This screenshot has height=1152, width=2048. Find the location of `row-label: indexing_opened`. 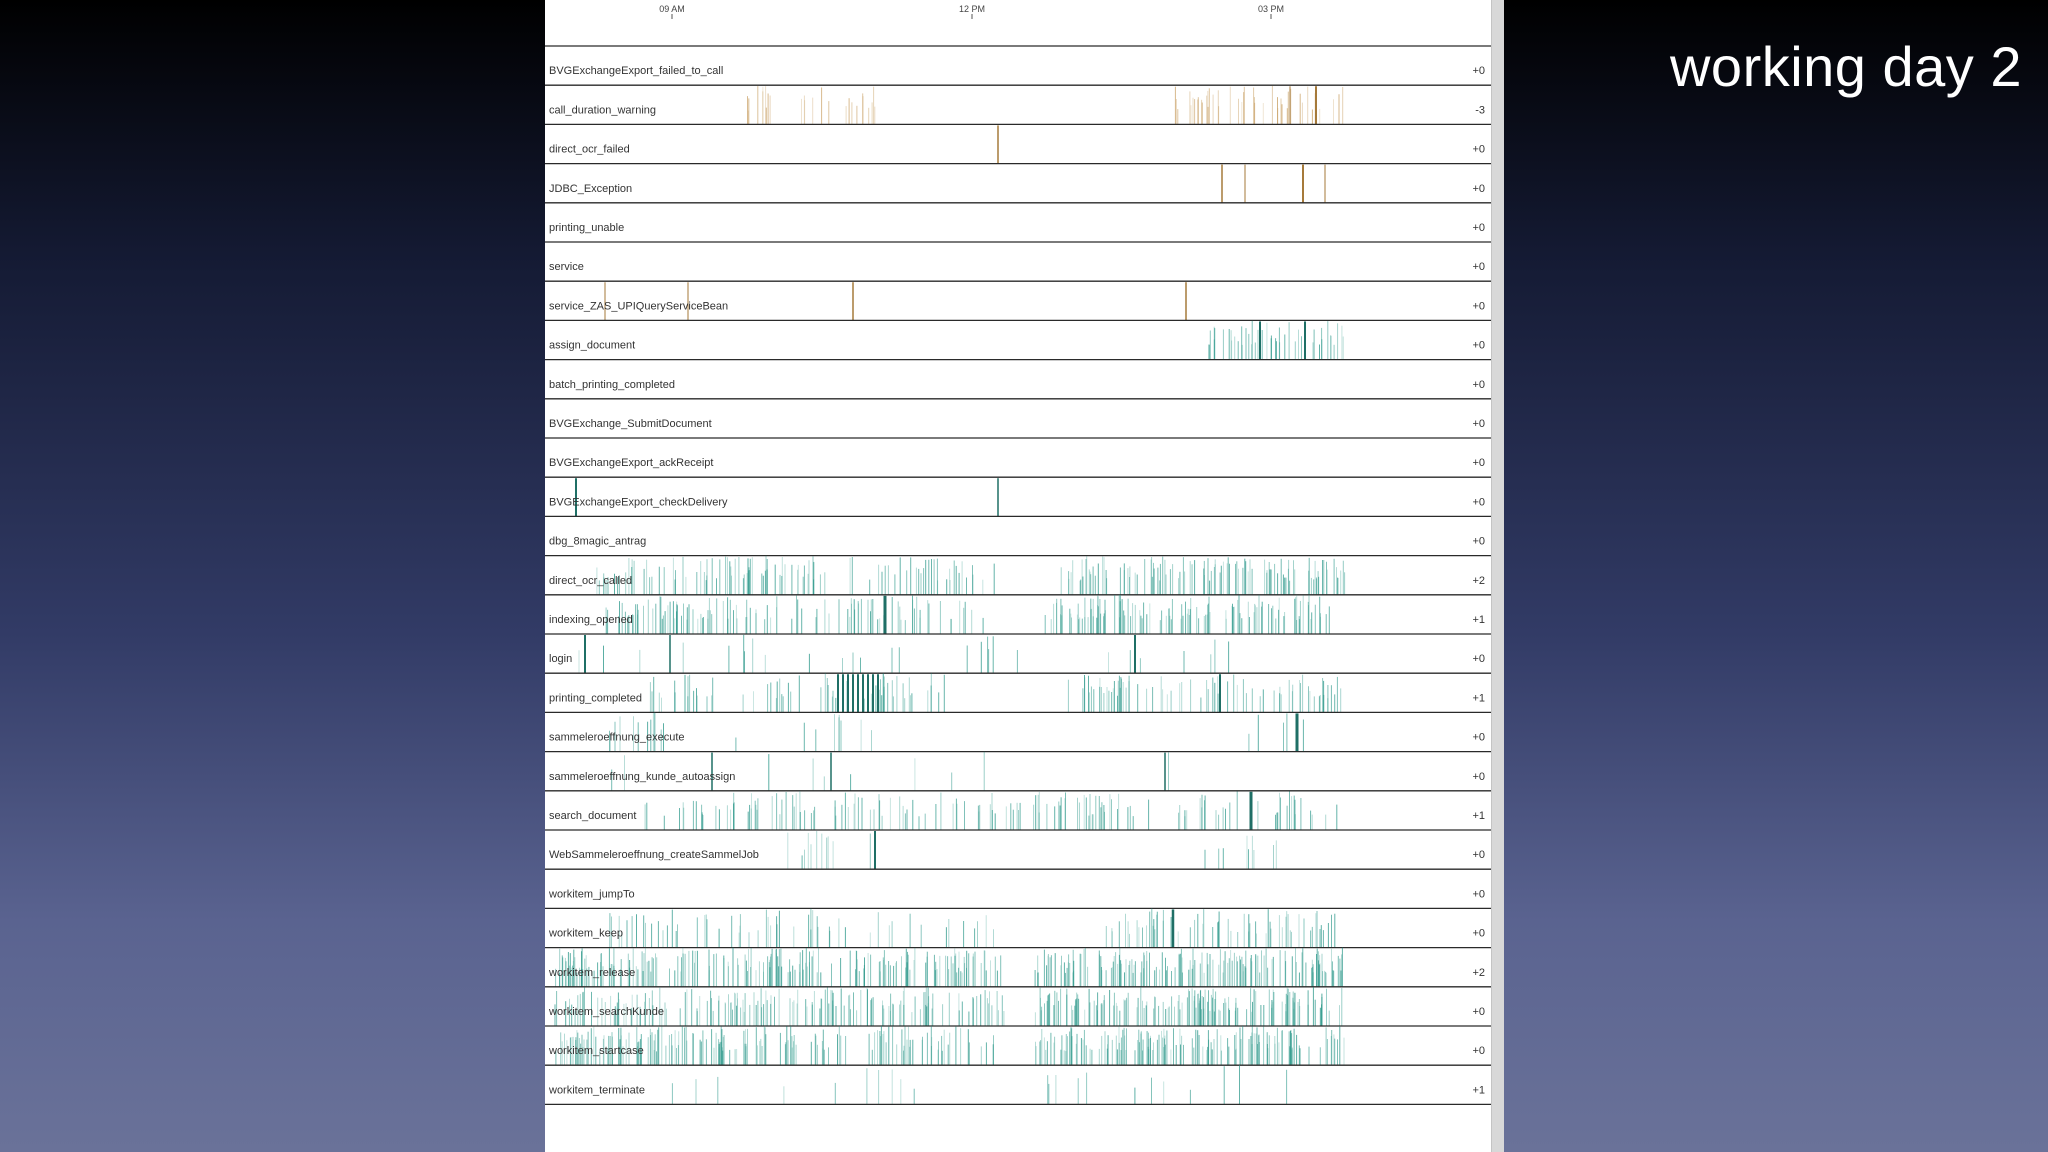

row-label: indexing_opened is located at coordinates (591, 620).